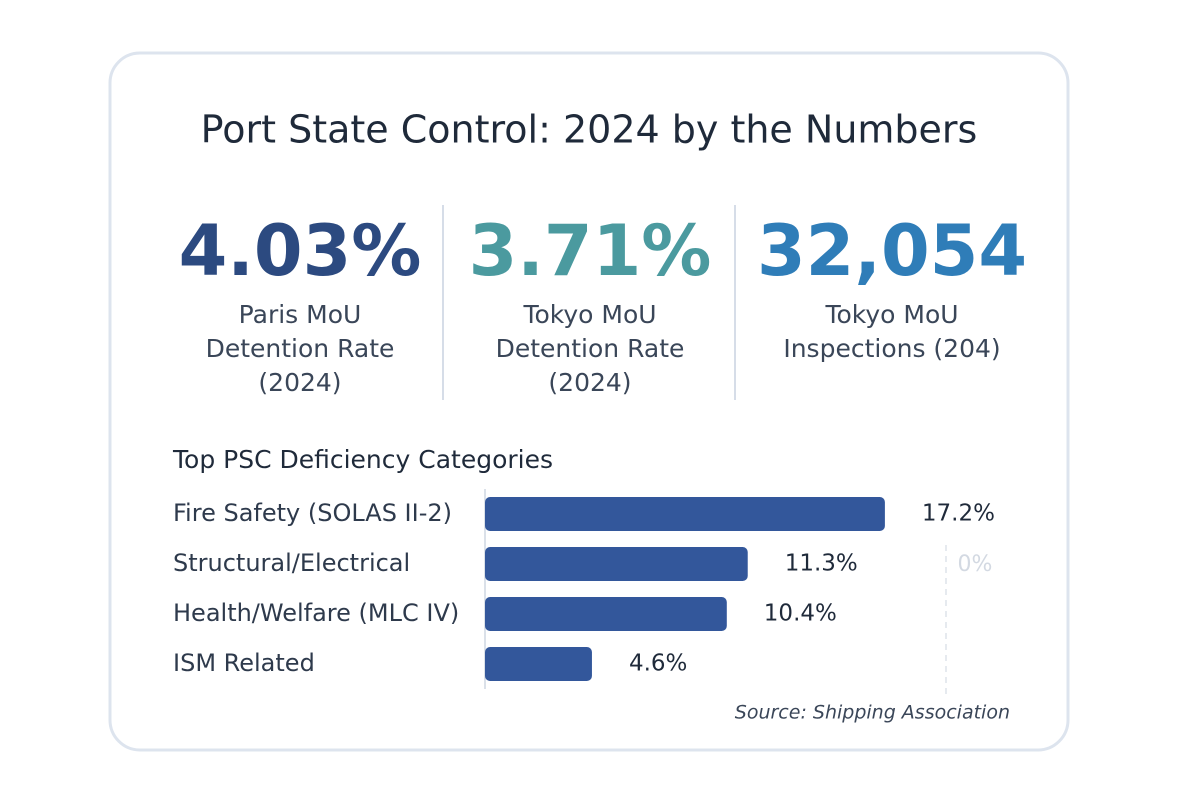 This screenshot has height=804, width=1200. Describe the element at coordinates (362, 459) in the screenshot. I see `chart-title: Top PSC Deficiency Categories` at that location.